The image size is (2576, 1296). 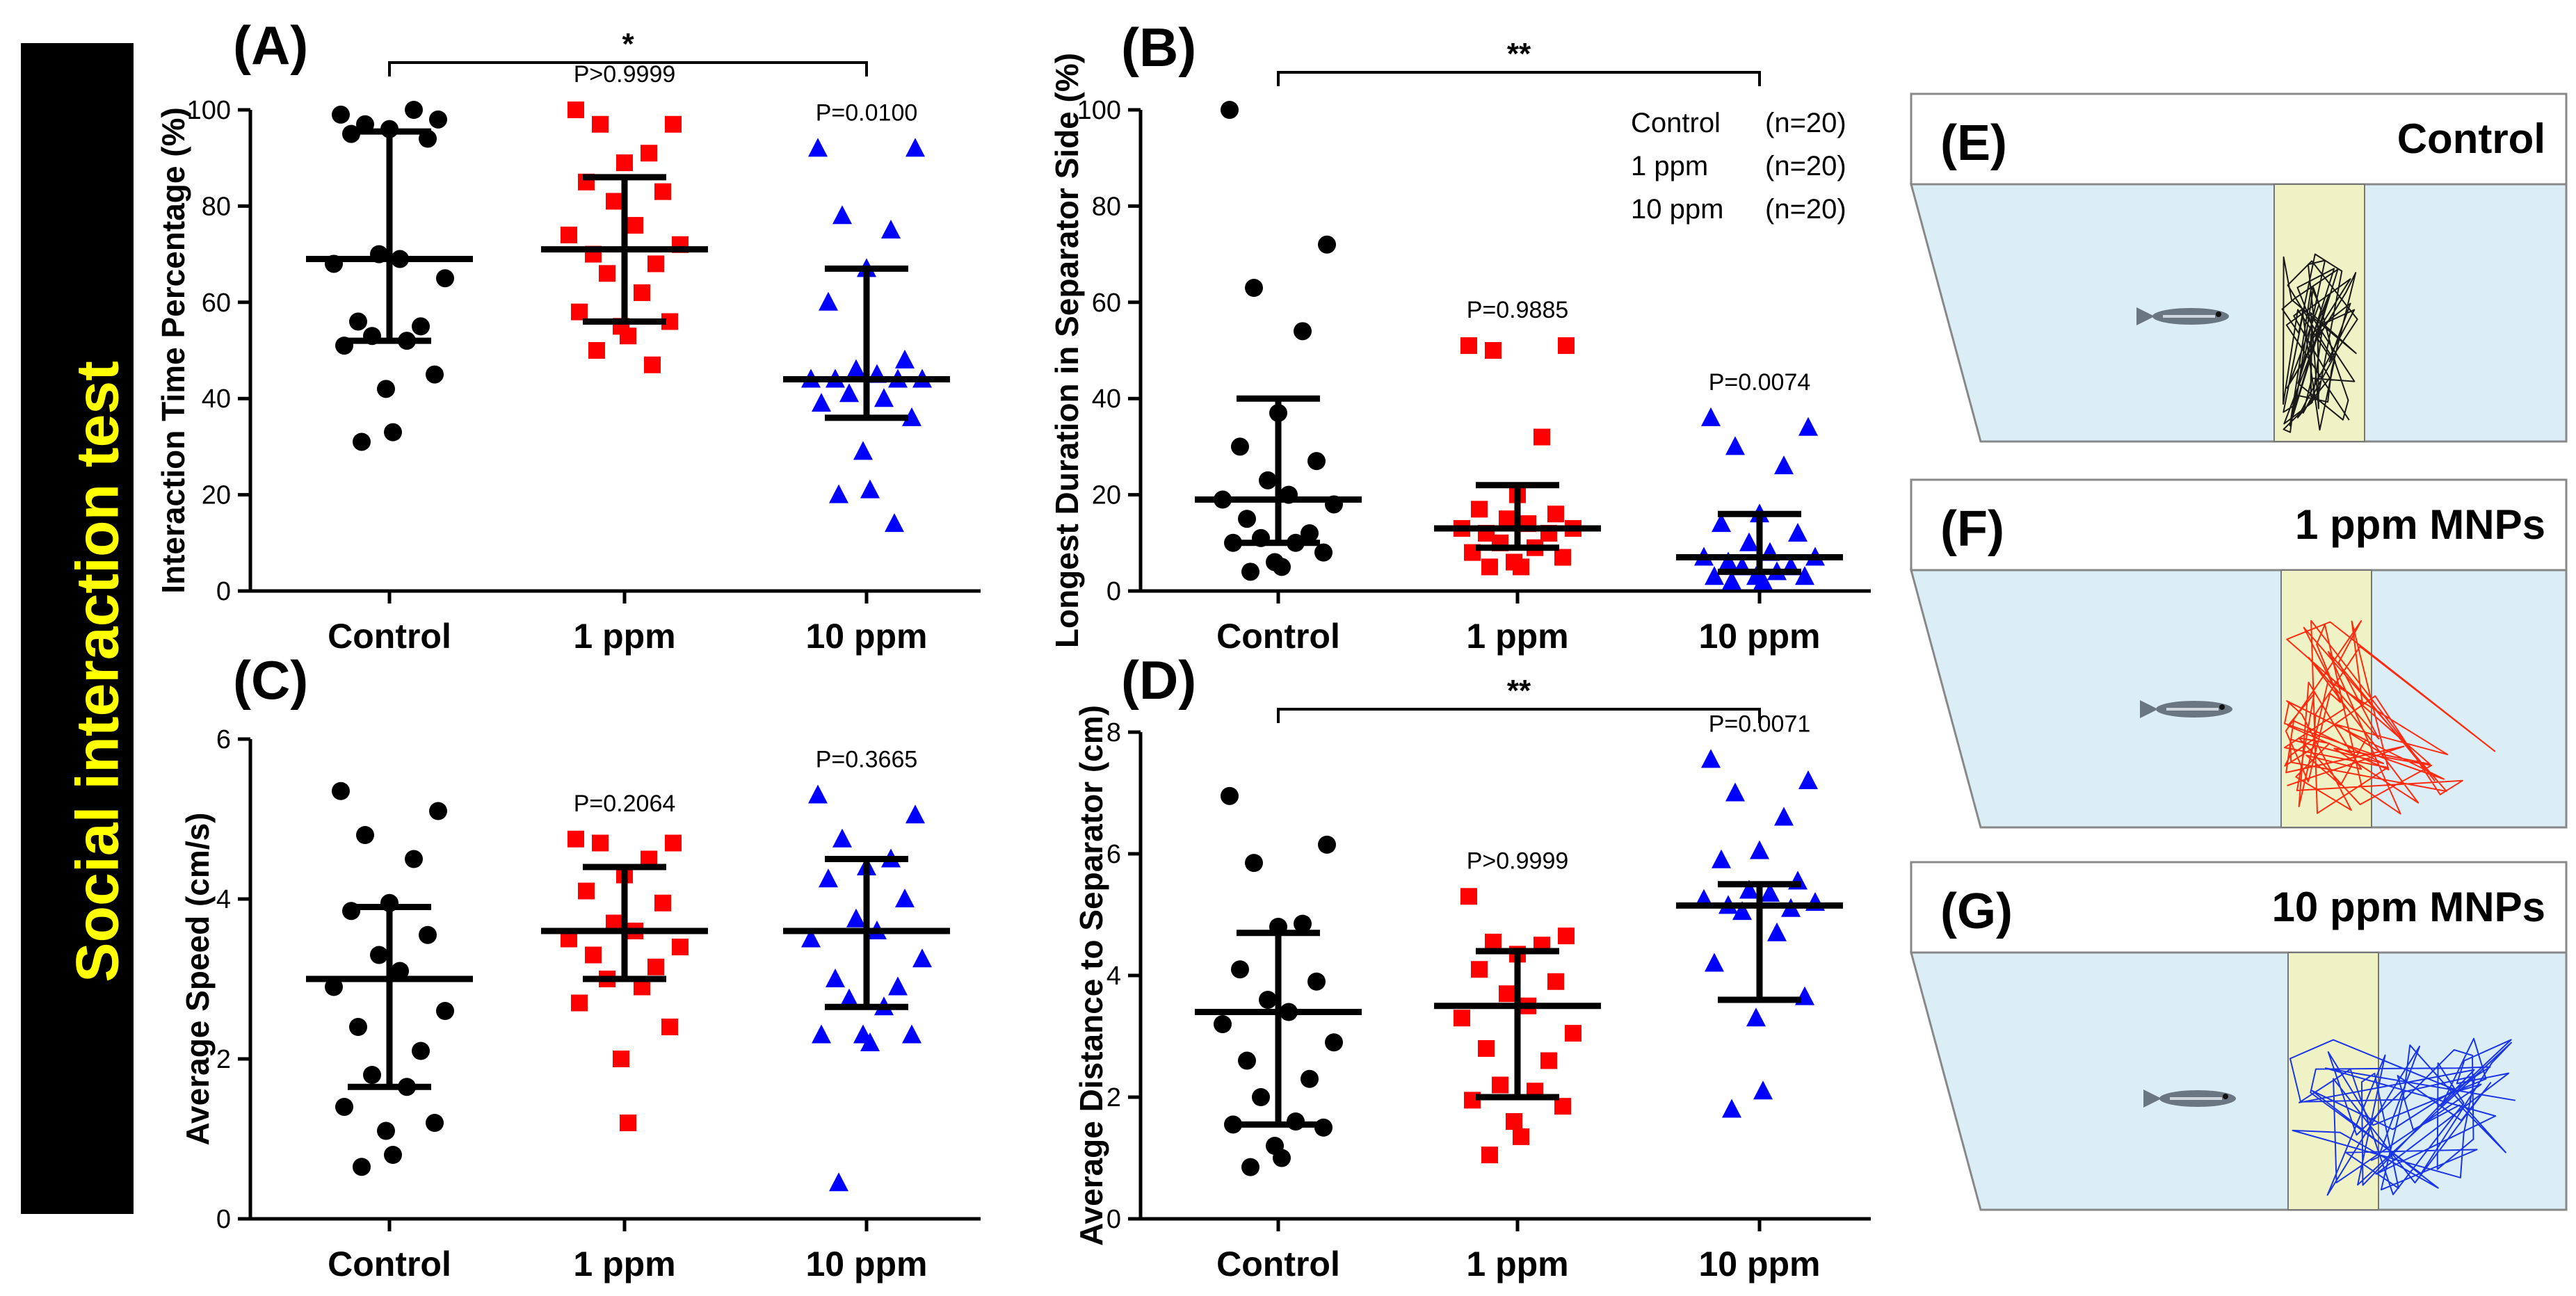 I want to click on fish-tail, so click(x=2152, y=1099).